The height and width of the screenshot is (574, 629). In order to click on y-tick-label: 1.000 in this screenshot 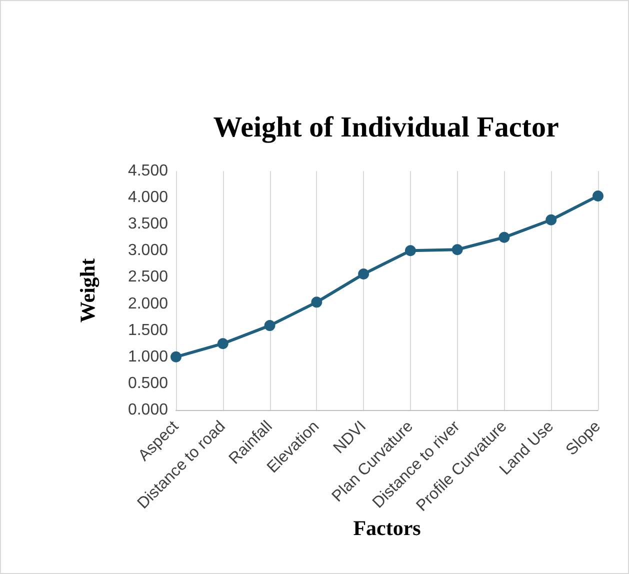, I will do `click(148, 357)`.